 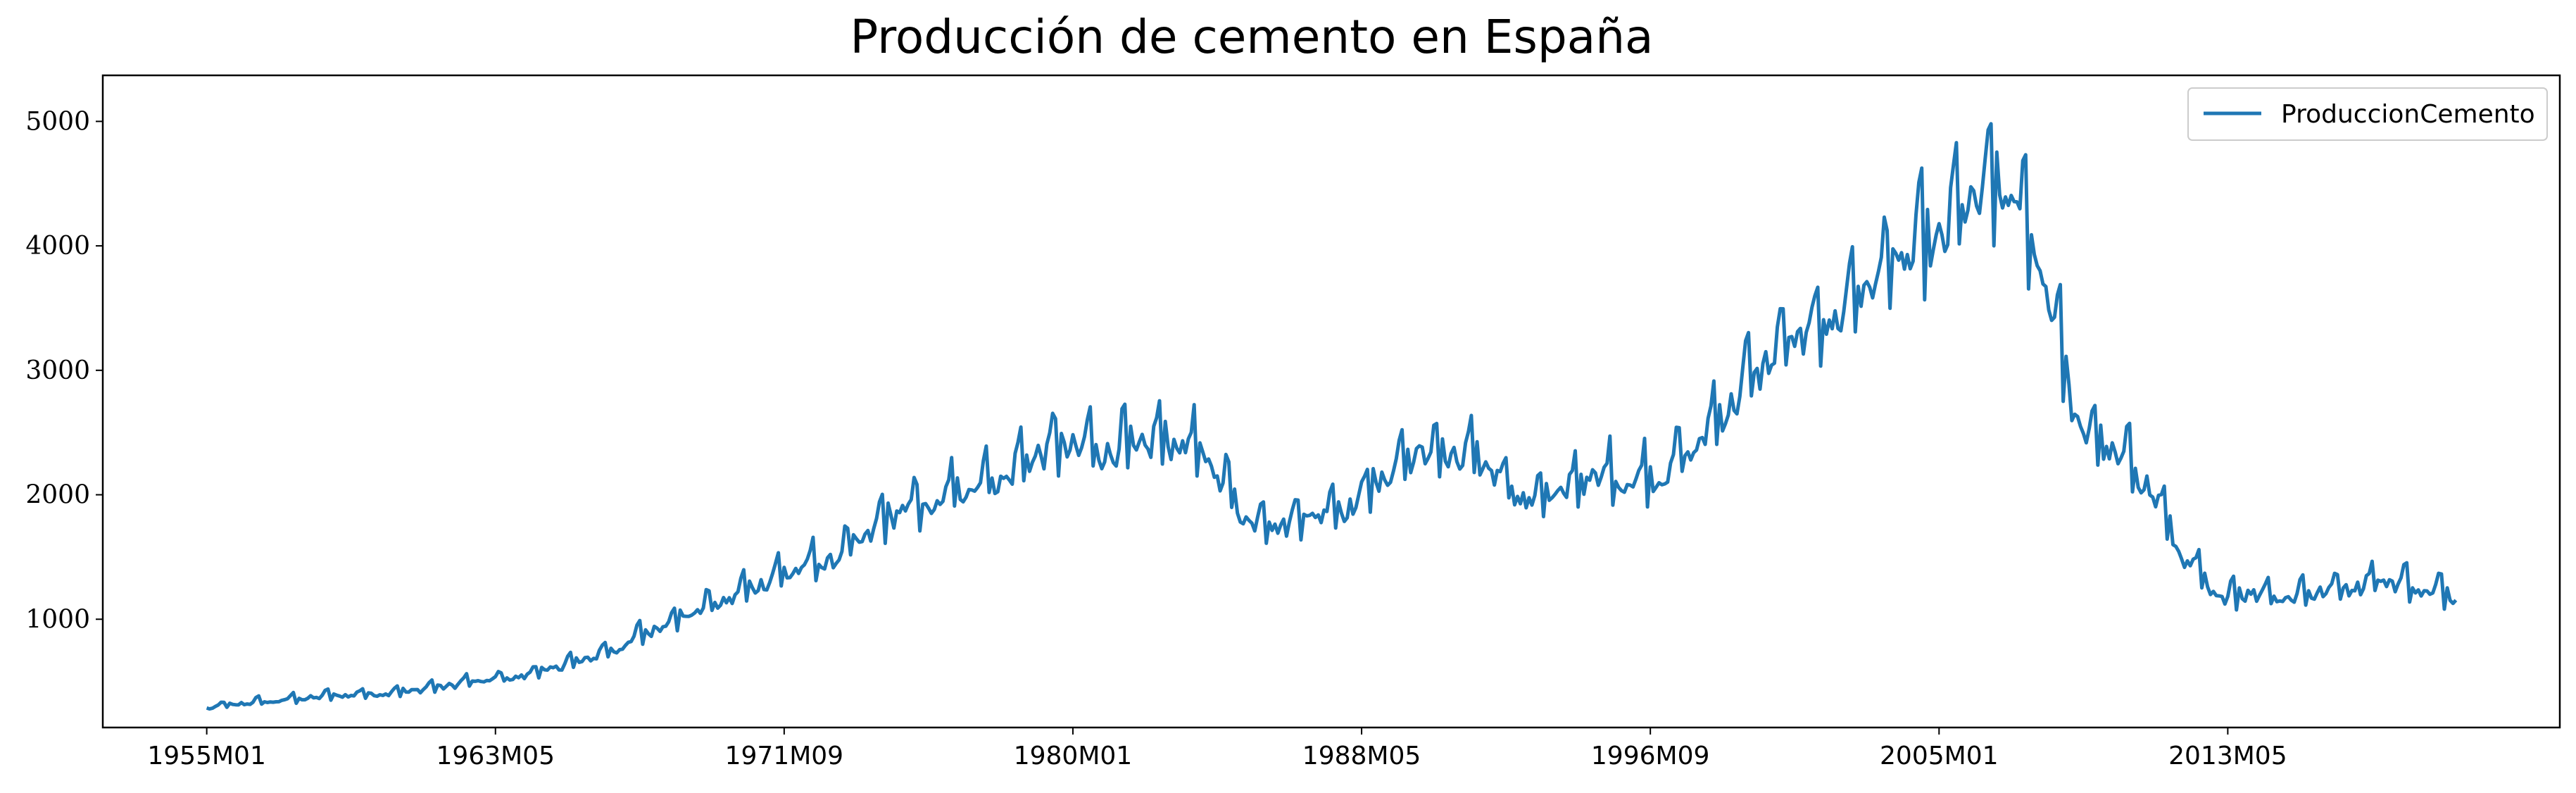 I want to click on x-tick-label: 2005M01, so click(x=1939, y=756).